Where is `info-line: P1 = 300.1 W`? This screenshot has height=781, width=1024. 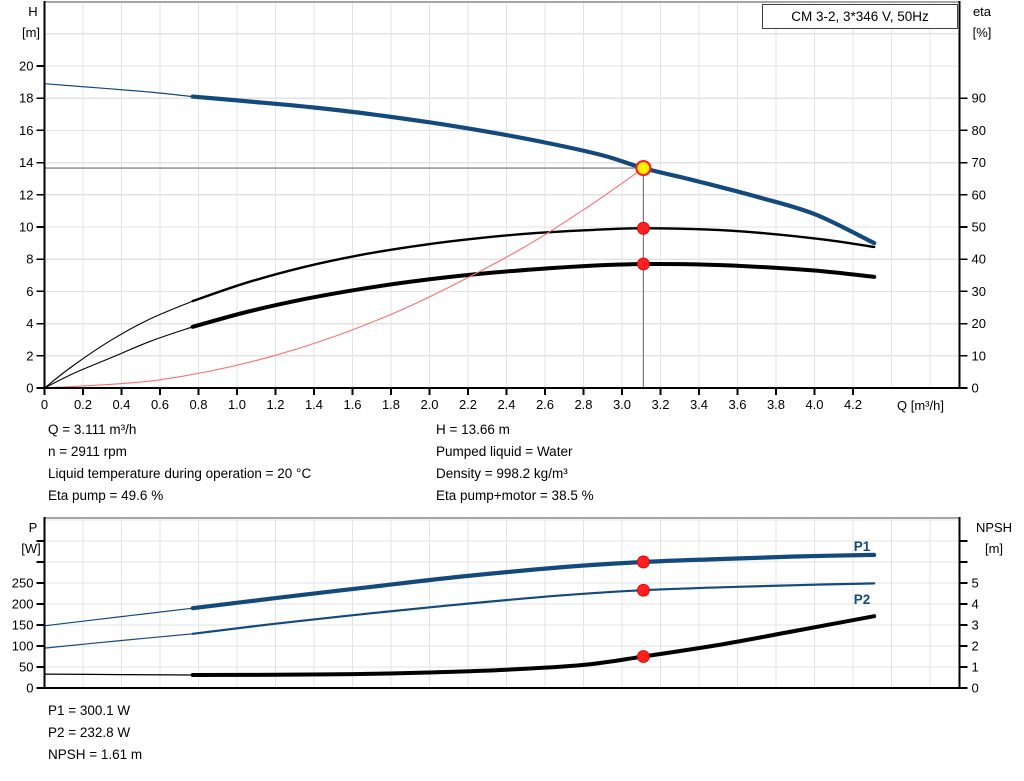
info-line: P1 = 300.1 W is located at coordinates (89, 710).